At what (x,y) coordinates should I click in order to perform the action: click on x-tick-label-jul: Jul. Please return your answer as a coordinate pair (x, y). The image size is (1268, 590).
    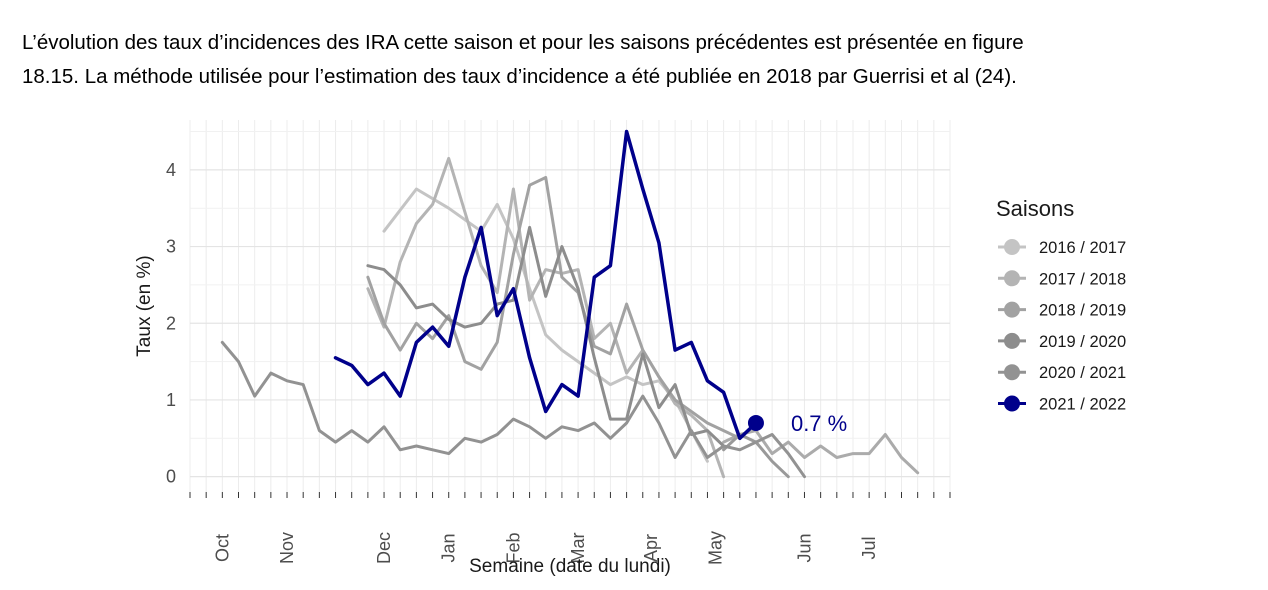
    Looking at the image, I should click on (869, 547).